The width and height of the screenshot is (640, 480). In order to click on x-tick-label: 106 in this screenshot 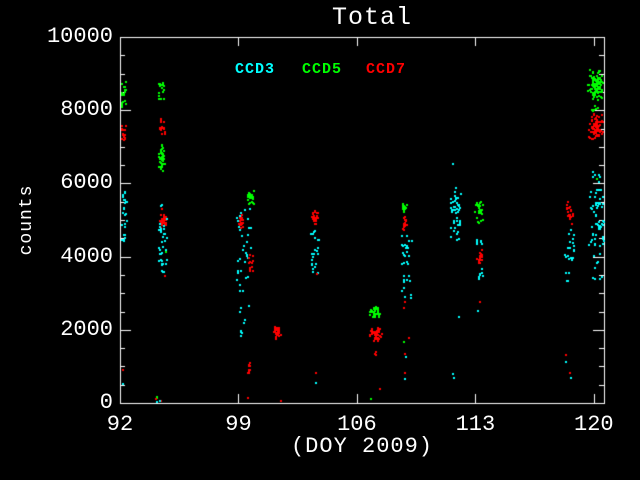, I will do `click(357, 424)`.